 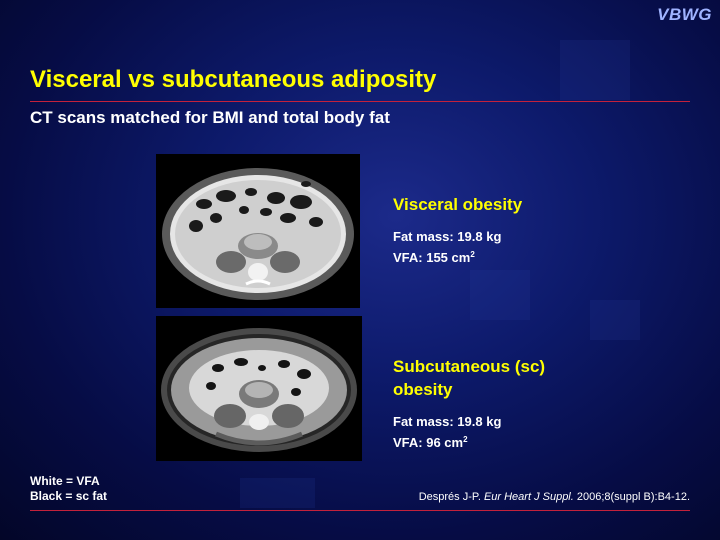 What do you see at coordinates (472, 254) in the screenshot?
I see `visceral-vfa-unit-superscript: 2` at bounding box center [472, 254].